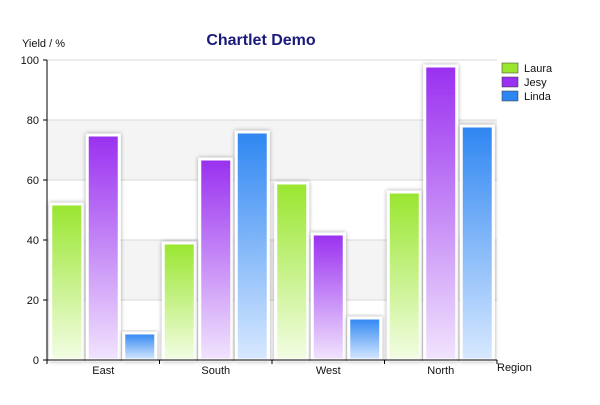  What do you see at coordinates (510, 82) in the screenshot?
I see `legend-swatch-jesy` at bounding box center [510, 82].